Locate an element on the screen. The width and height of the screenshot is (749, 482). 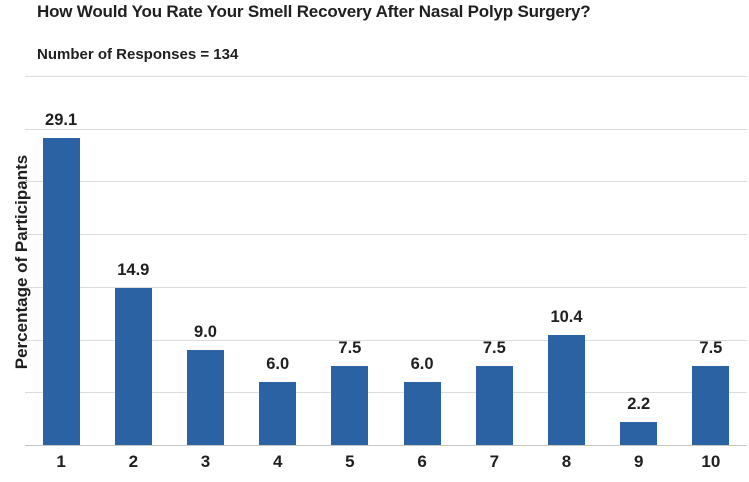
x-tick-label-3: 3 is located at coordinates (205, 461).